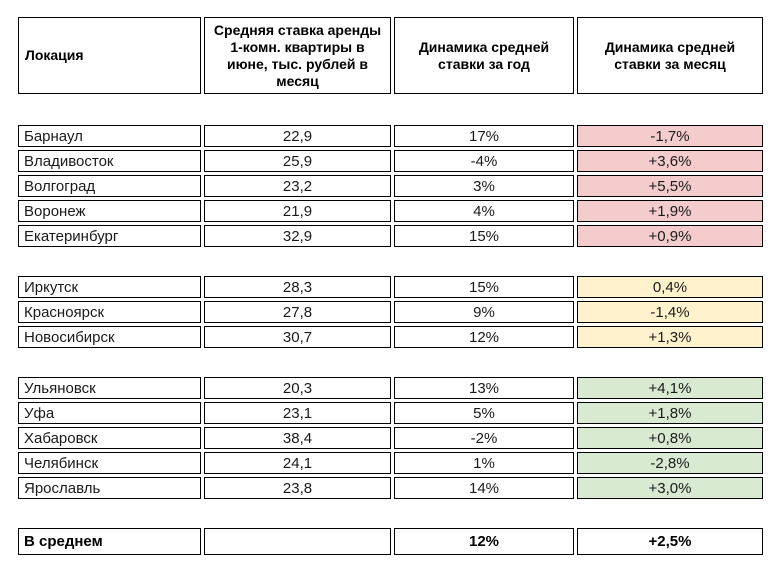 This screenshot has height=588, width=784. I want to click on location-cell: Иркутск, so click(109, 287).